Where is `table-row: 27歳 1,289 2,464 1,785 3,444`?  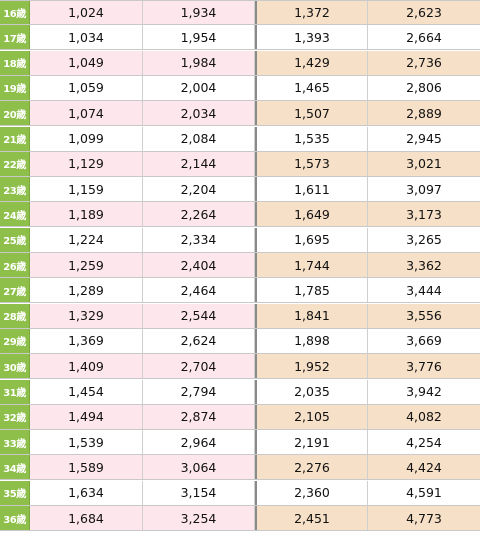
table-row: 27歳 1,289 2,464 1,785 3,444 is located at coordinates (240, 291).